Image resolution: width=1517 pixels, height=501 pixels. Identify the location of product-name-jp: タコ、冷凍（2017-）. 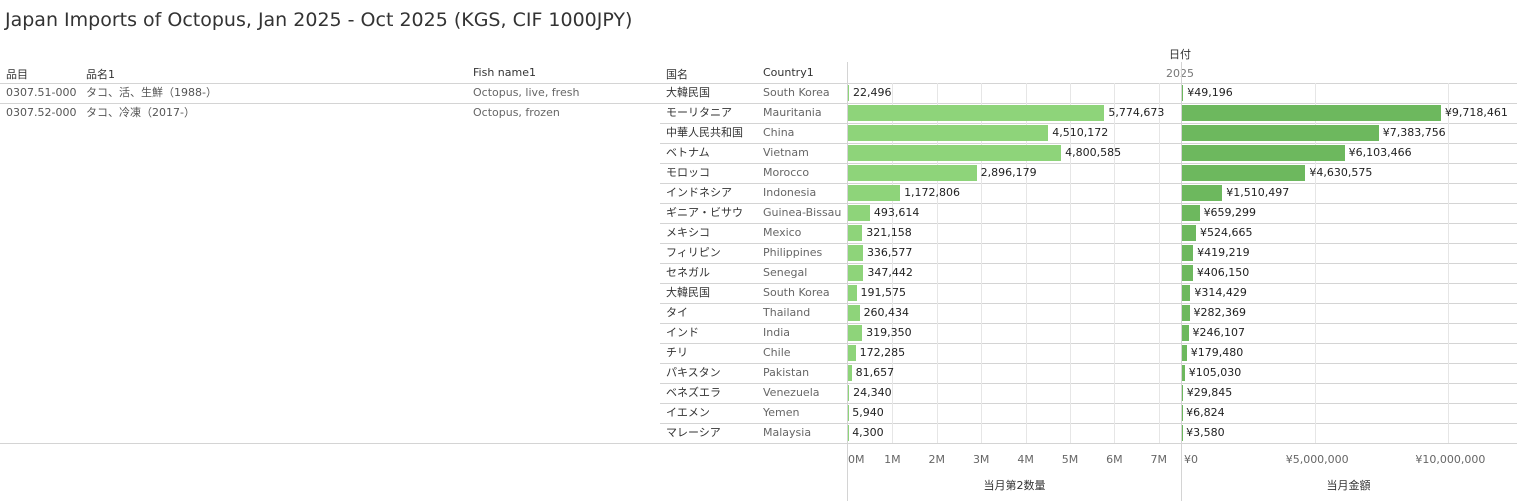
(140, 112).